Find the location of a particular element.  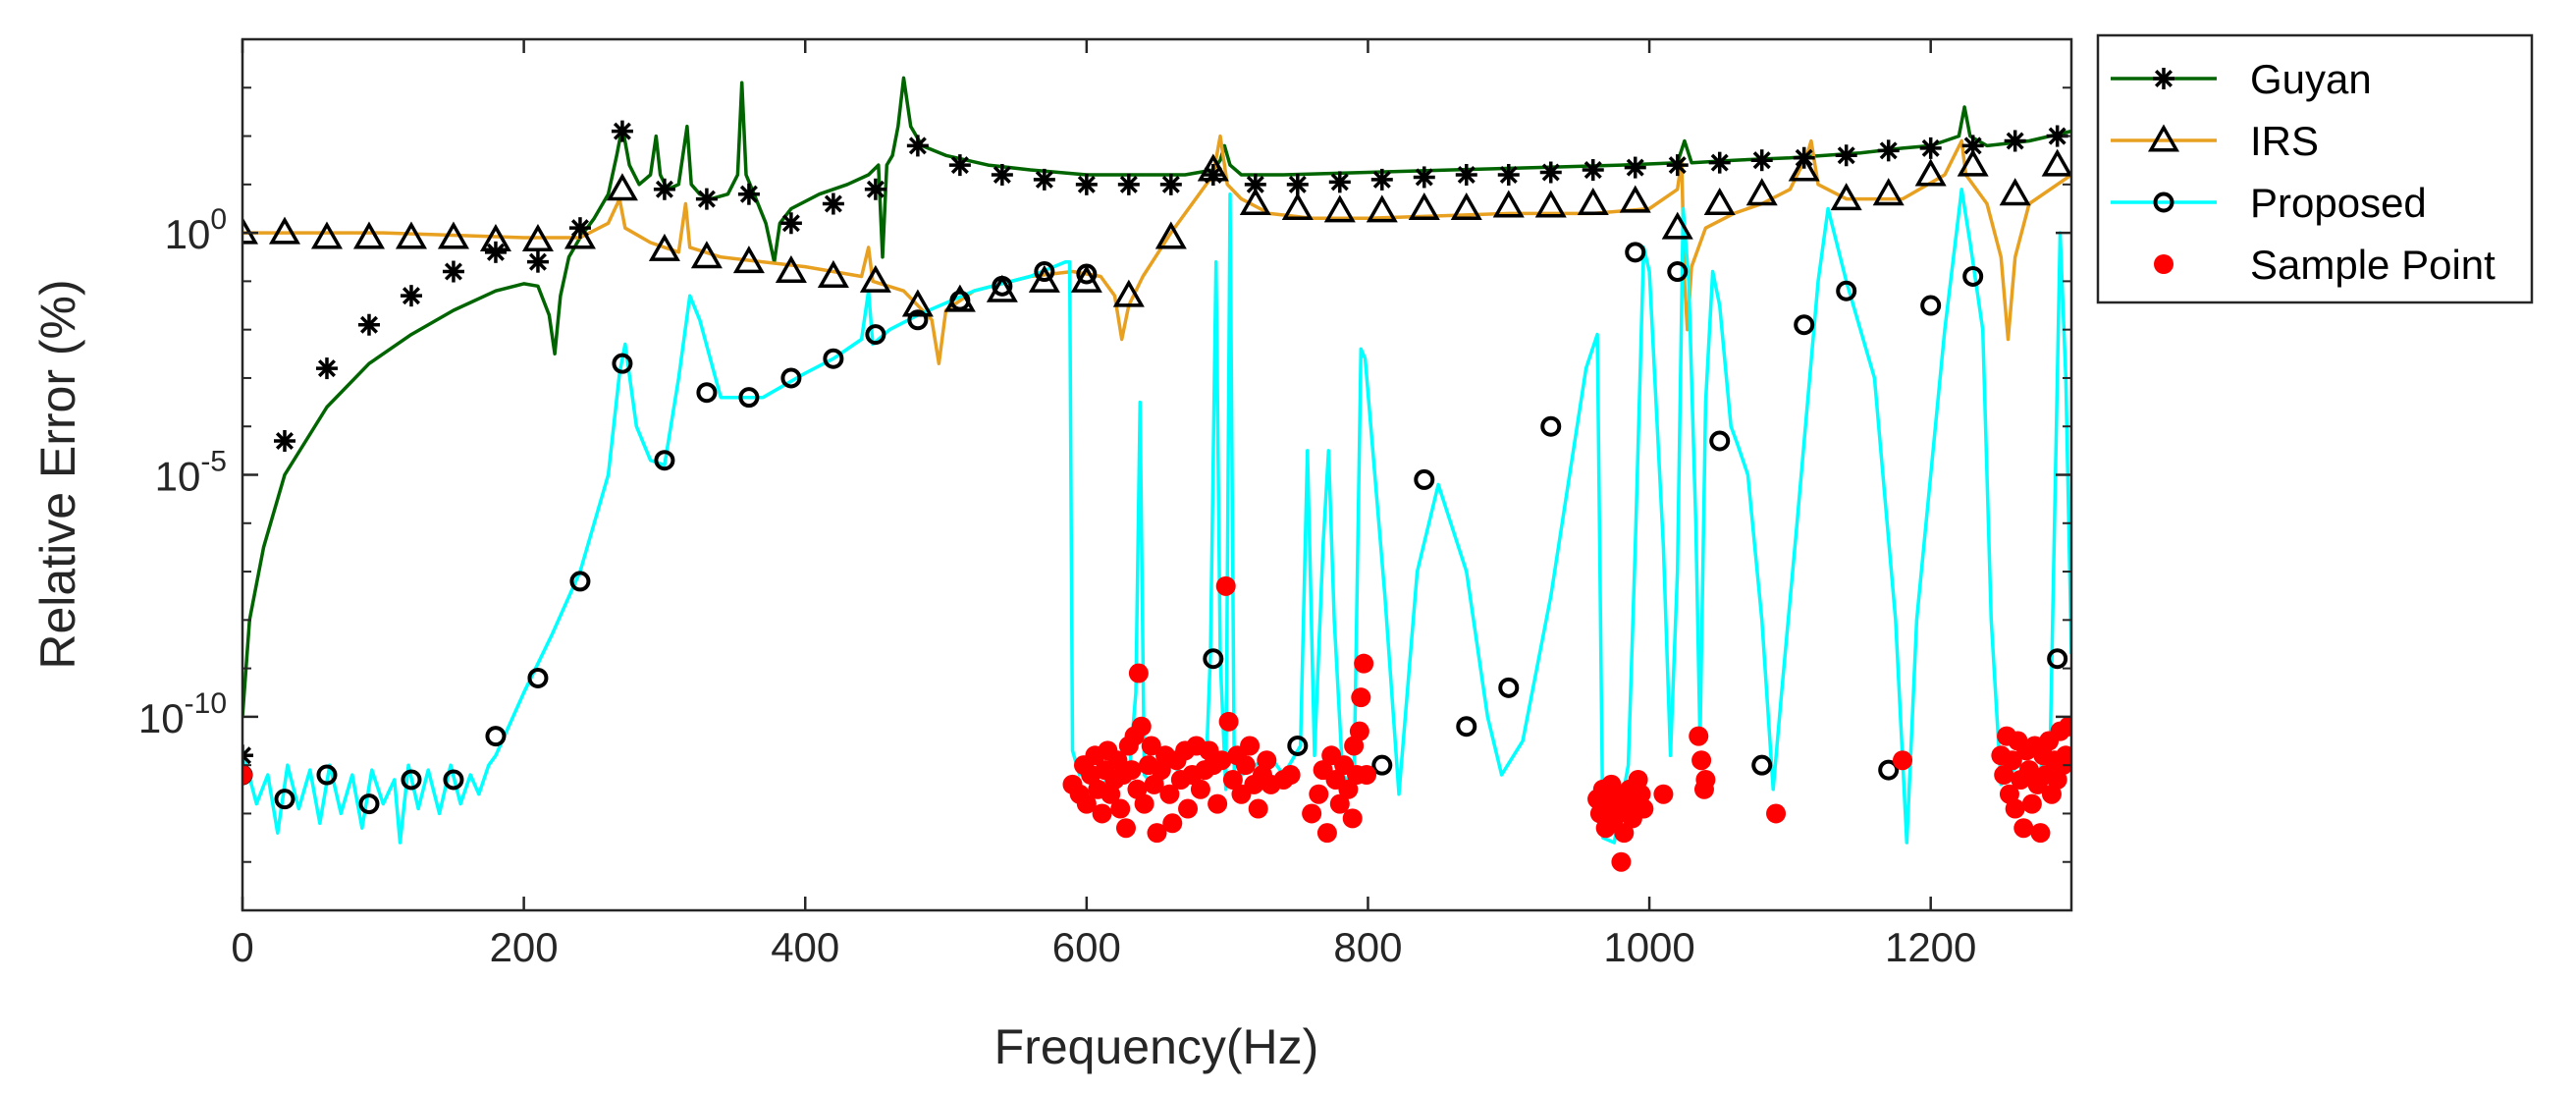

legend-item-sample-point: Sample Point is located at coordinates (2325, 265).